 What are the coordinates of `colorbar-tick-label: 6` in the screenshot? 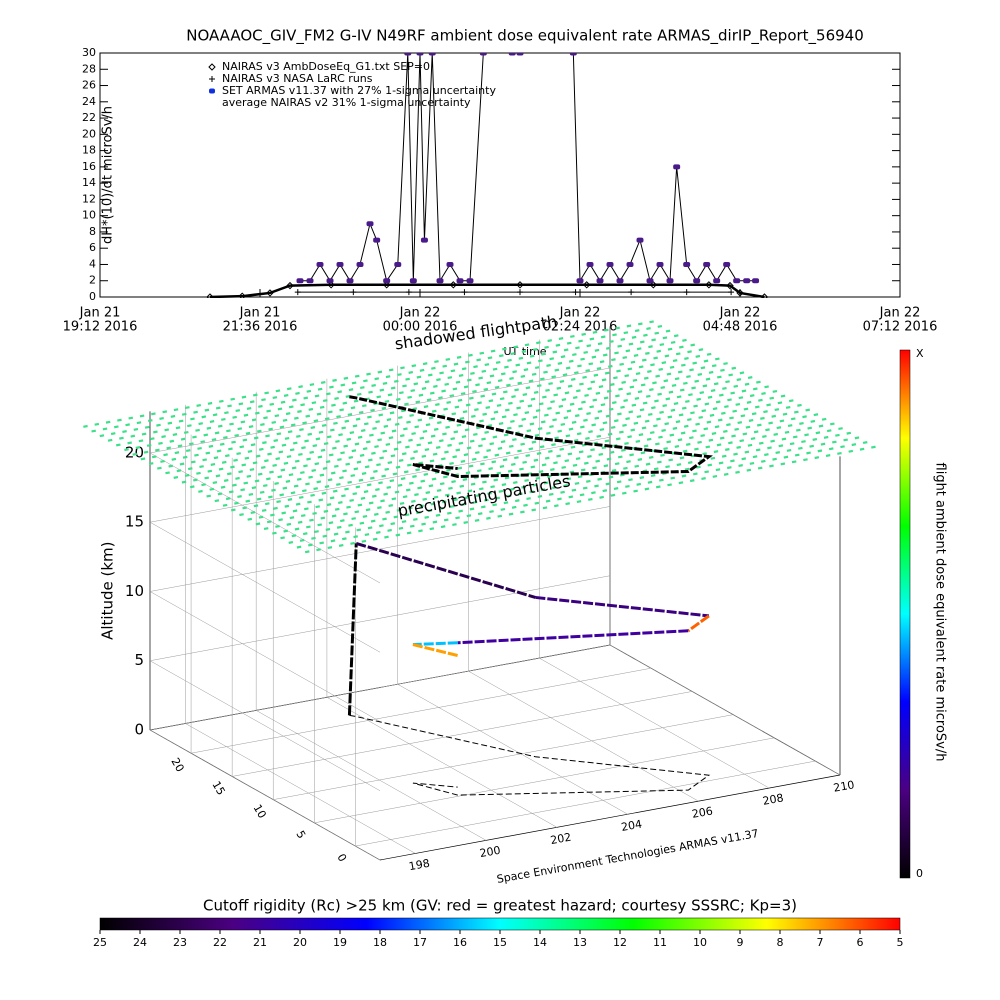 It's located at (860, 942).